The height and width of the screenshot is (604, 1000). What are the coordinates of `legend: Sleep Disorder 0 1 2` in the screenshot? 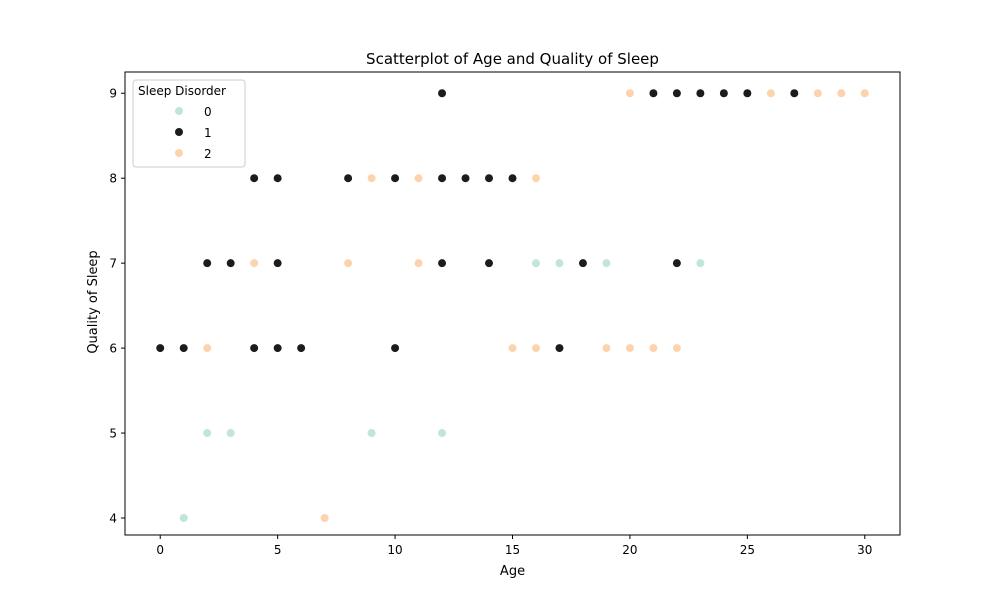 It's located at (189, 123).